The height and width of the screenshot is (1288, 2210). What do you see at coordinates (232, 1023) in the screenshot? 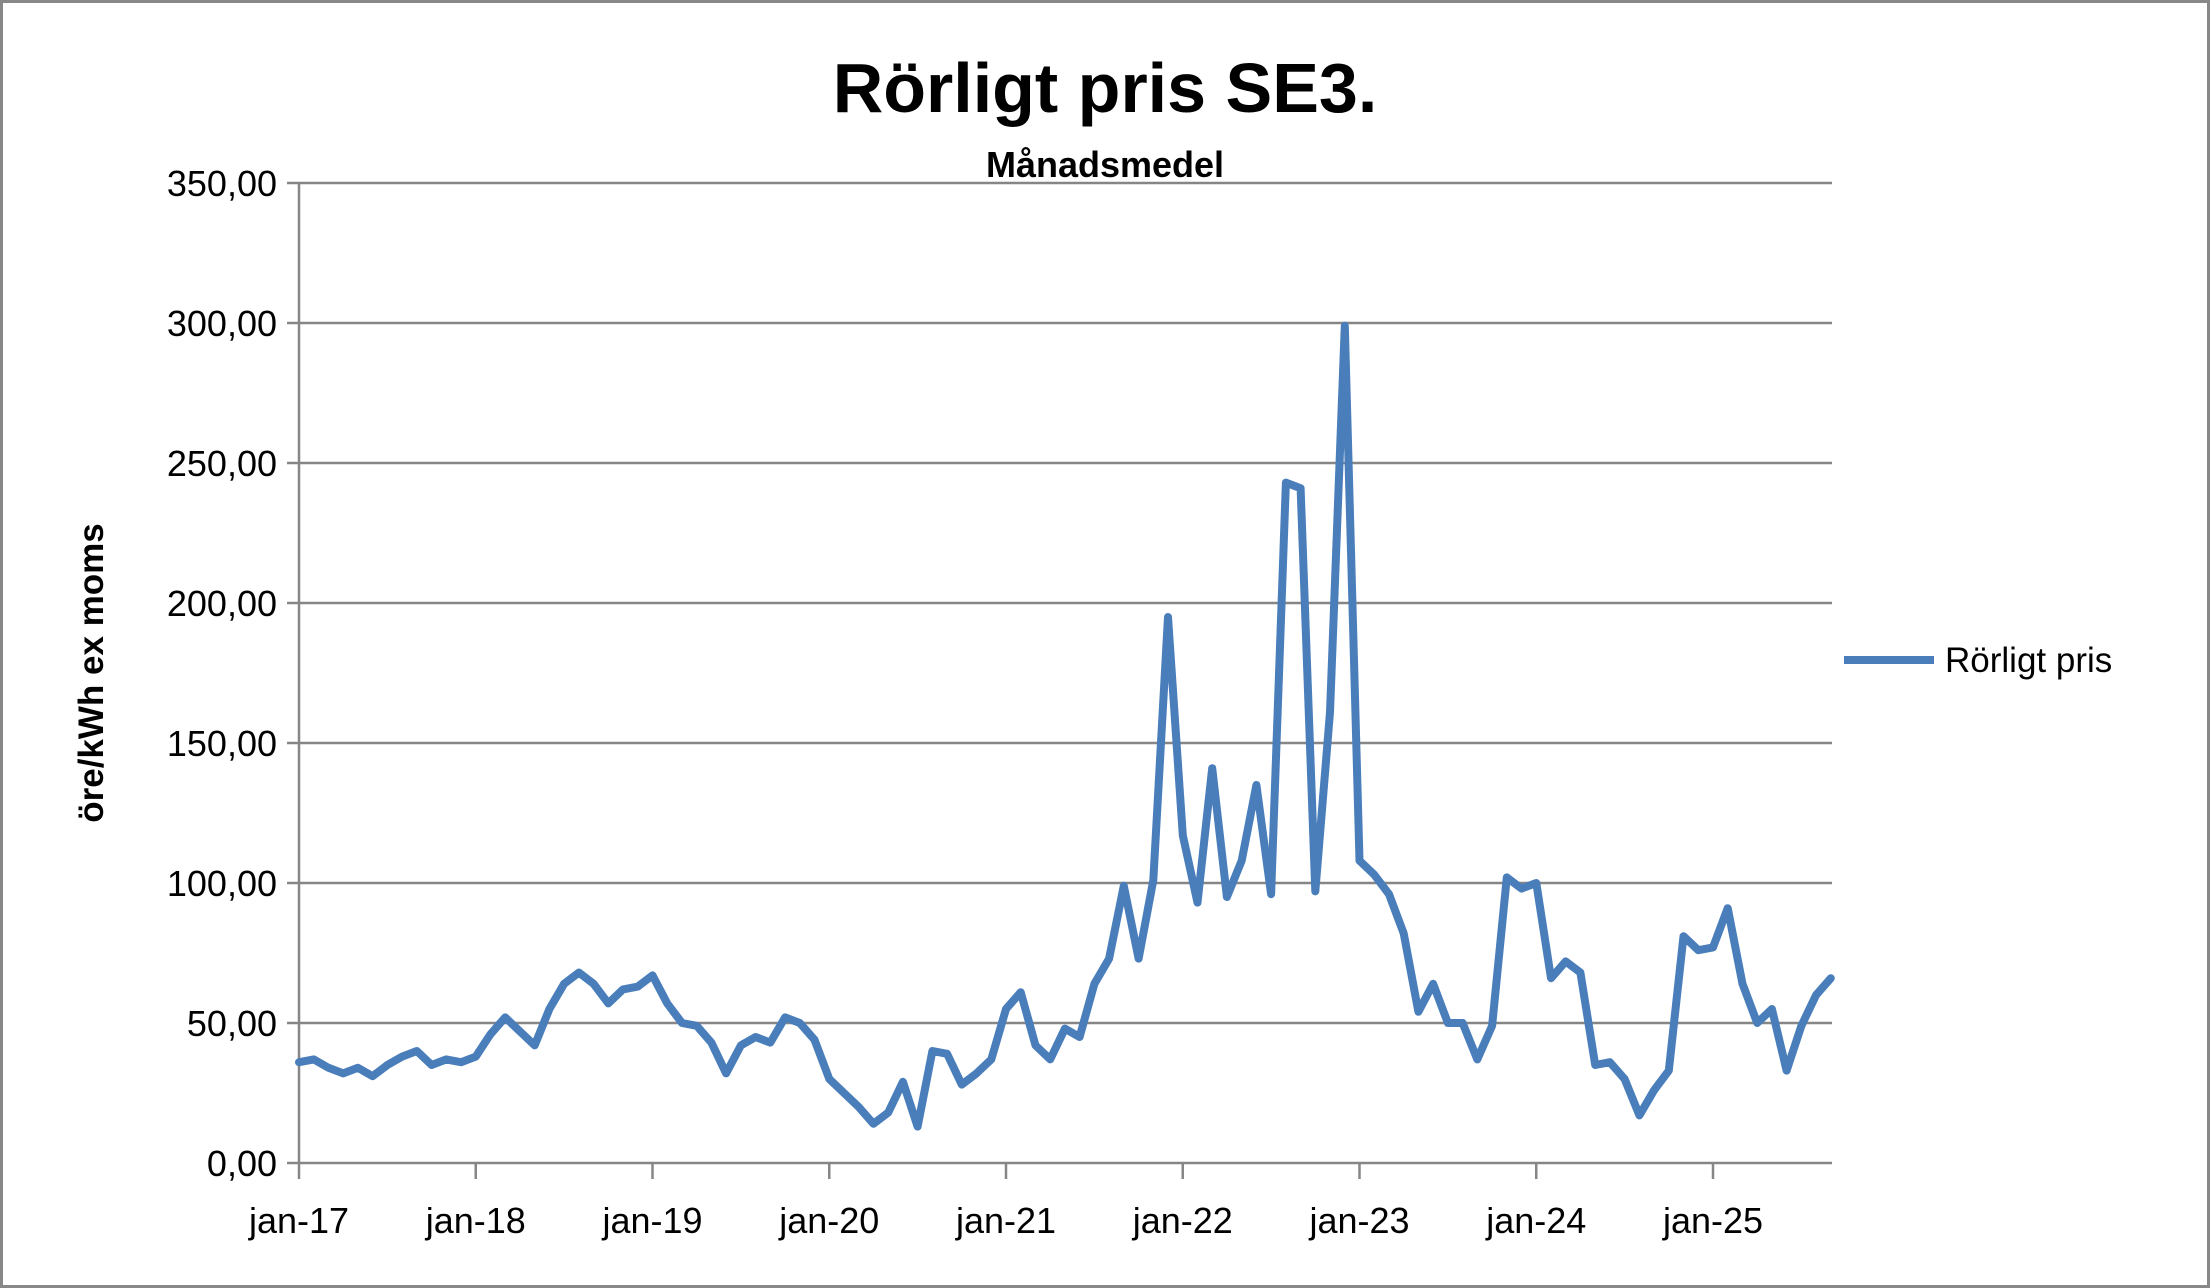
I see `y-tick-label: 50,00` at bounding box center [232, 1023].